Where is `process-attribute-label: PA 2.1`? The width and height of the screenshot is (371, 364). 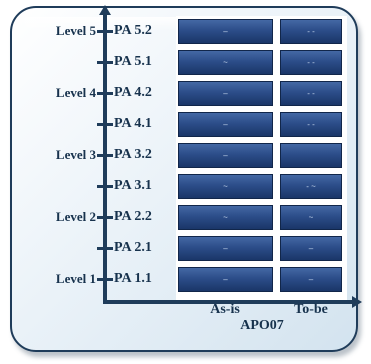 process-attribute-label: PA 2.1 is located at coordinates (133, 247).